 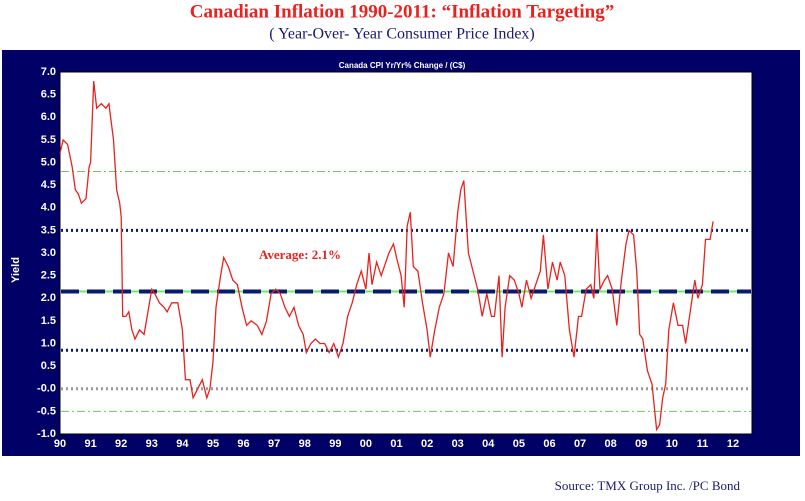 What do you see at coordinates (48, 230) in the screenshot?
I see `y-tick-label: 3.5` at bounding box center [48, 230].